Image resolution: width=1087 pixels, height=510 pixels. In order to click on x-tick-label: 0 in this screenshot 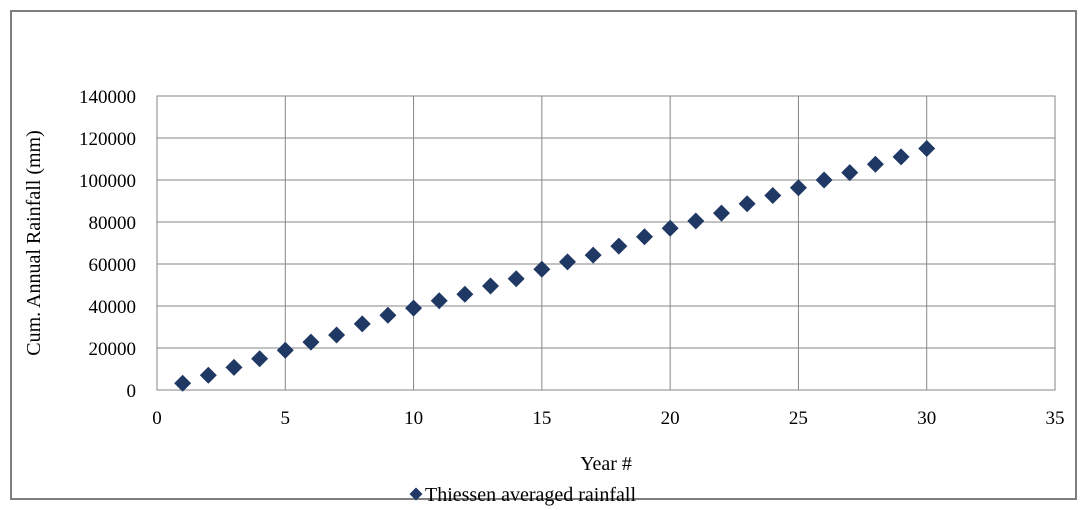, I will do `click(157, 418)`.